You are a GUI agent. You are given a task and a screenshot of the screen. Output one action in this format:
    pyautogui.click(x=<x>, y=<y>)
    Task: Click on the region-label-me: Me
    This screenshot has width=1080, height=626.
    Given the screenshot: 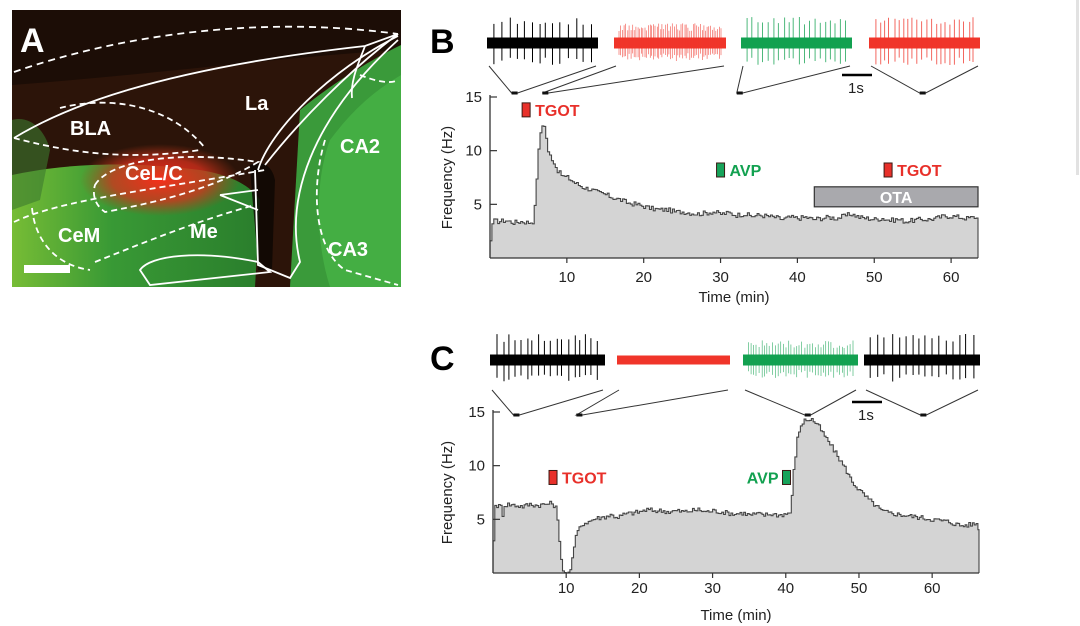 What is the action you would take?
    pyautogui.click(x=204, y=232)
    